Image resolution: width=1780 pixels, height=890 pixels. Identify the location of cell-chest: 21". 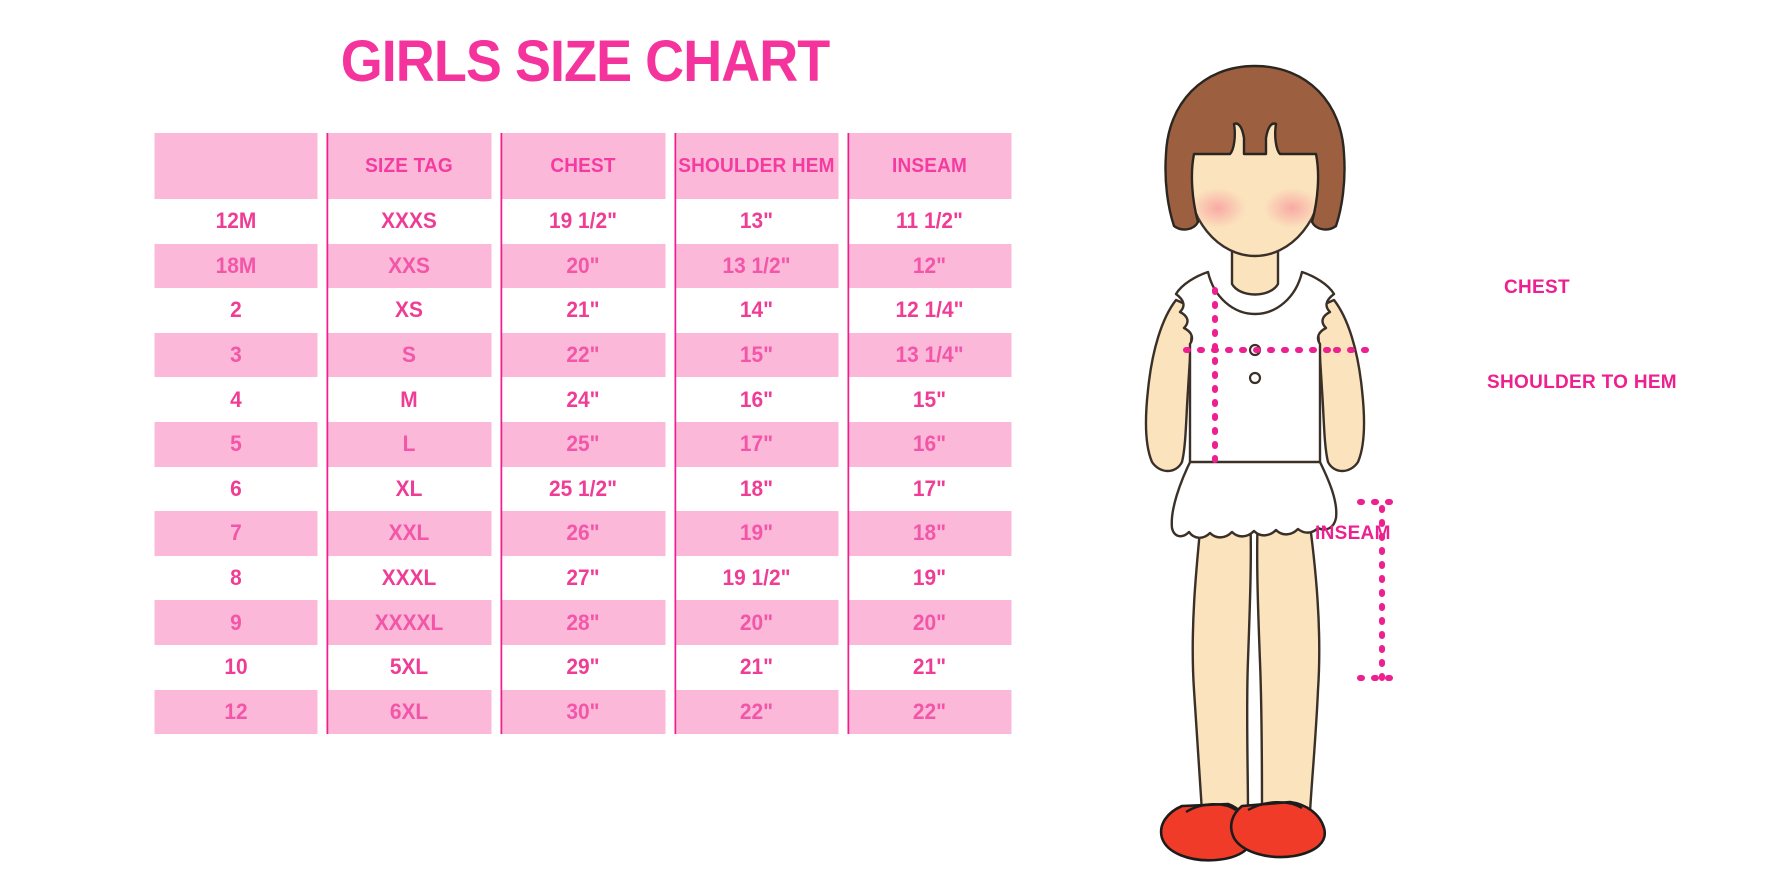
(583, 310).